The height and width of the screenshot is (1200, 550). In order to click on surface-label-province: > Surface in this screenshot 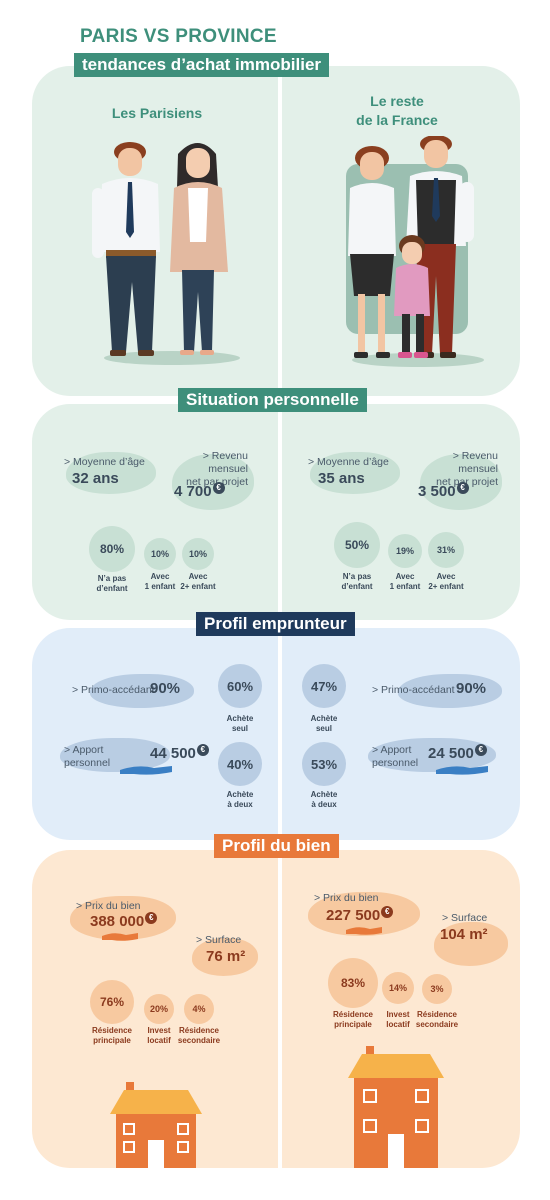, I will do `click(465, 918)`.